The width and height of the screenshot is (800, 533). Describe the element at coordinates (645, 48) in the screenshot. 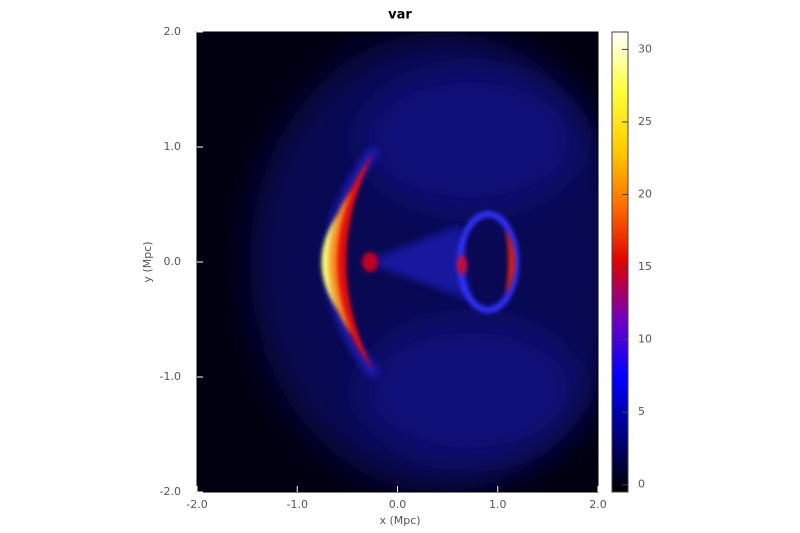

I see `colorbar-tick-label: 30` at that location.